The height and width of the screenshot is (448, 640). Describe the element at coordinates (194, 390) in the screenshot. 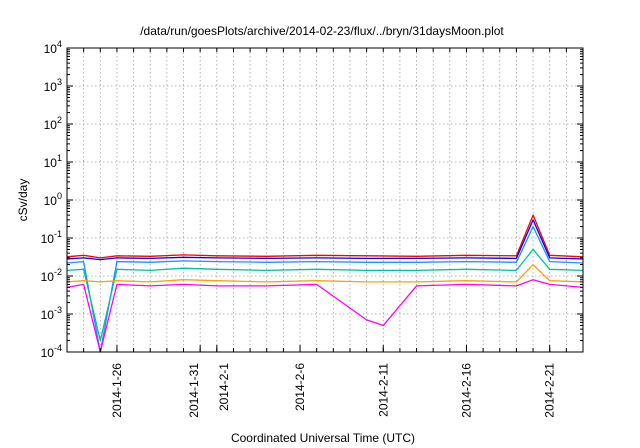

I see `x-tick-label: 2014-1-31` at that location.